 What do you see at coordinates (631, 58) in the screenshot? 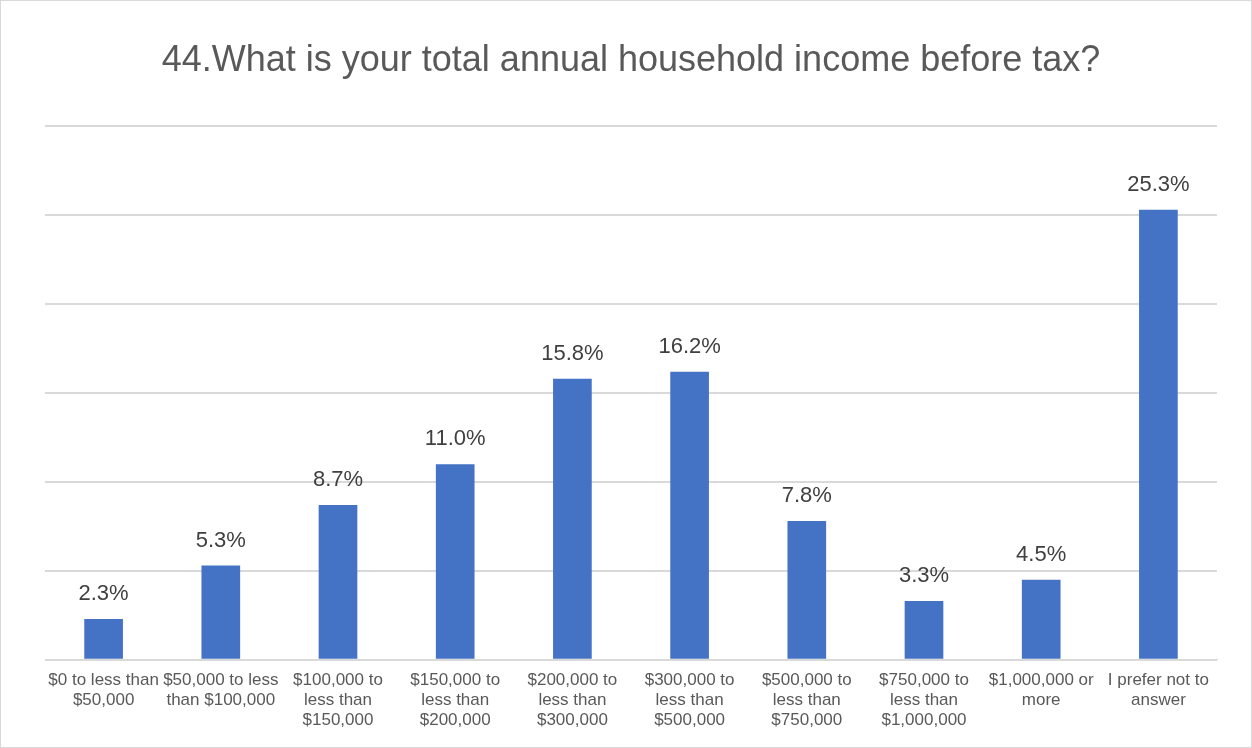
I see `chart-title: 44.What is your total annual household income before tax?` at bounding box center [631, 58].